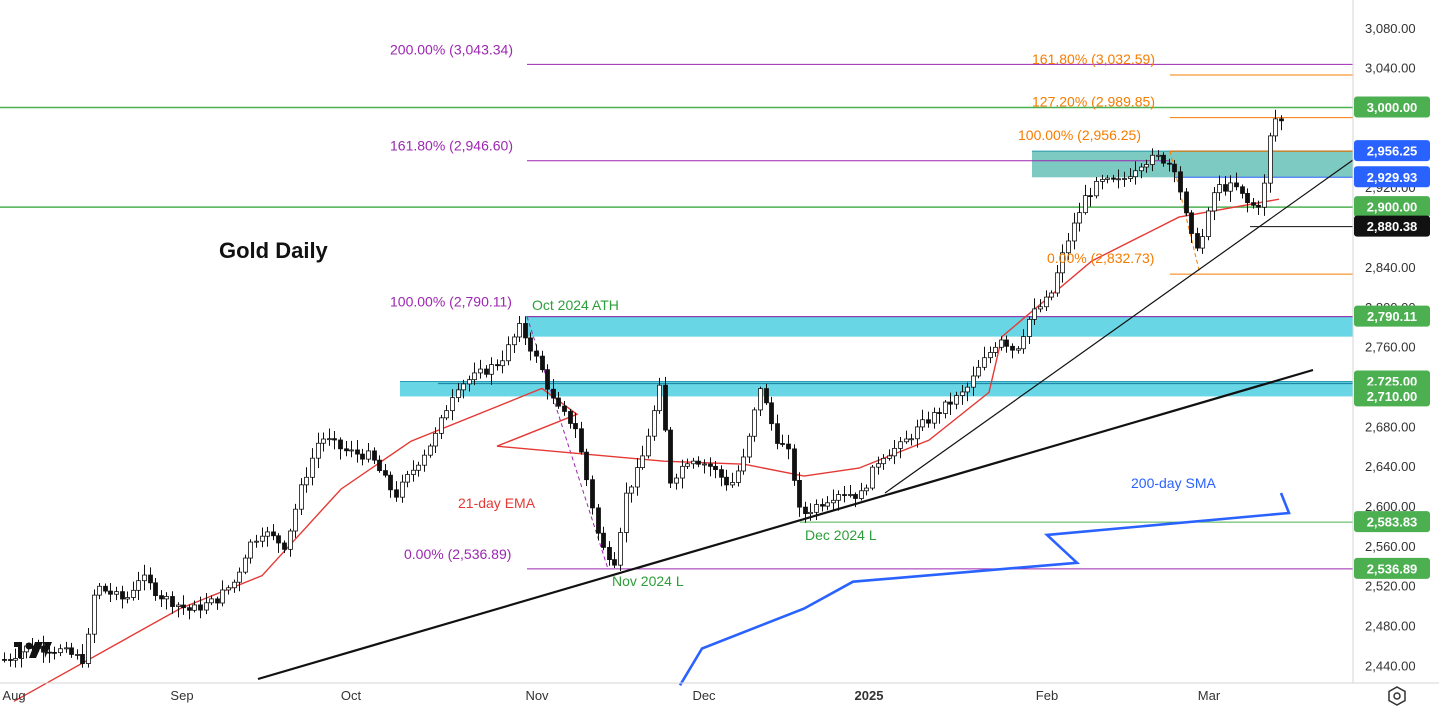 The image size is (1439, 713). Describe the element at coordinates (457, 554) in the screenshot. I see `fib-purple-label-3: 0.00% (2,536.89)` at that location.